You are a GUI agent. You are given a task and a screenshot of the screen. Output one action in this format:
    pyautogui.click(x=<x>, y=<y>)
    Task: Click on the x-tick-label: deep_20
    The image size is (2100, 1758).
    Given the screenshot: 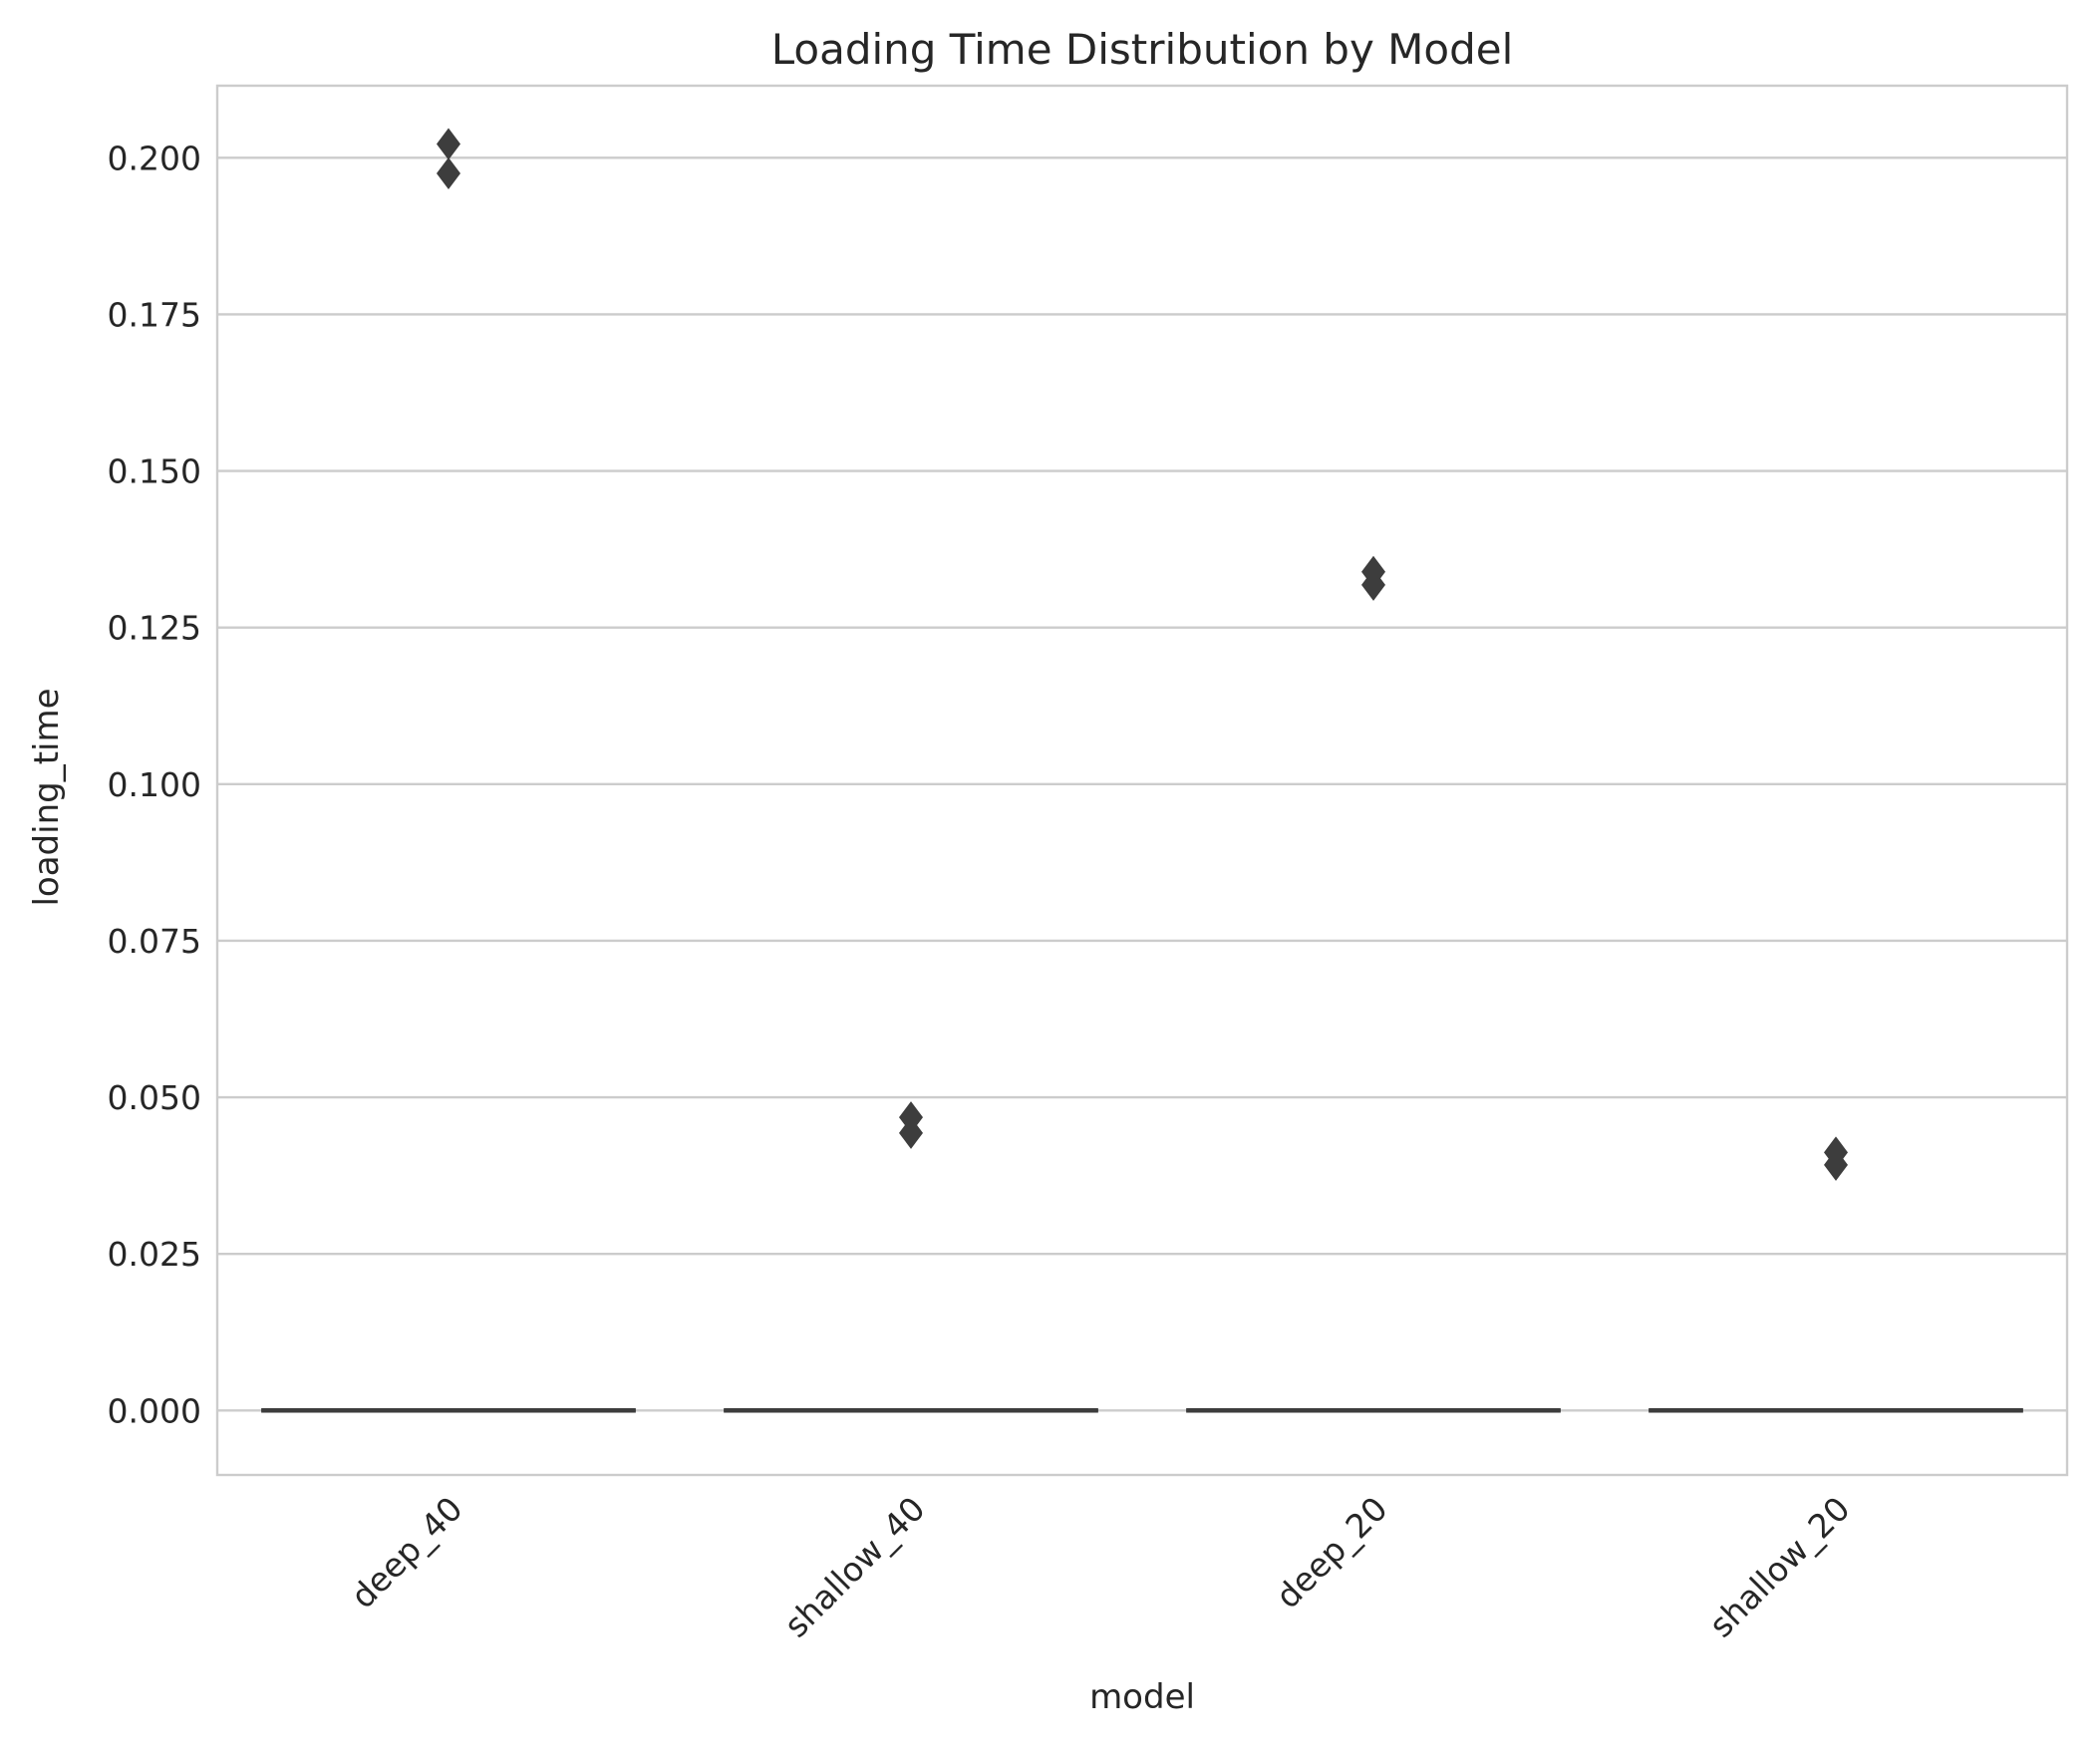 What is the action you would take?
    pyautogui.click(x=1331, y=1552)
    